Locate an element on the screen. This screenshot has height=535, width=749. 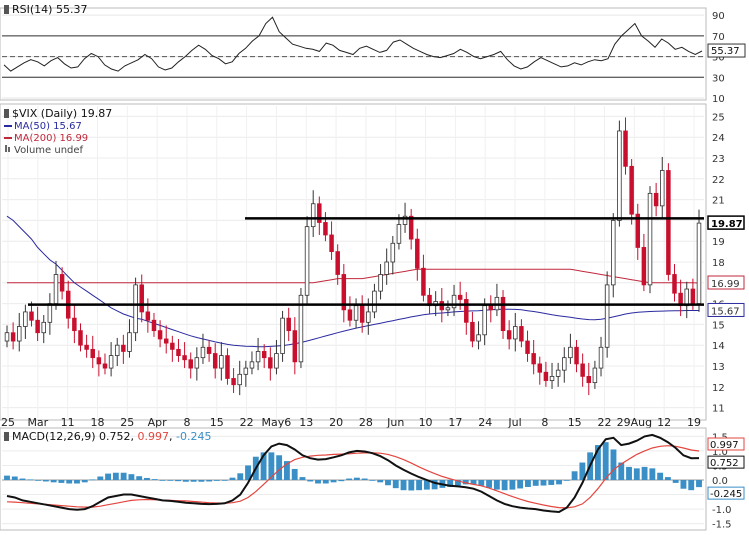
price-y-tick-label: 12 is located at coordinates (718, 388).